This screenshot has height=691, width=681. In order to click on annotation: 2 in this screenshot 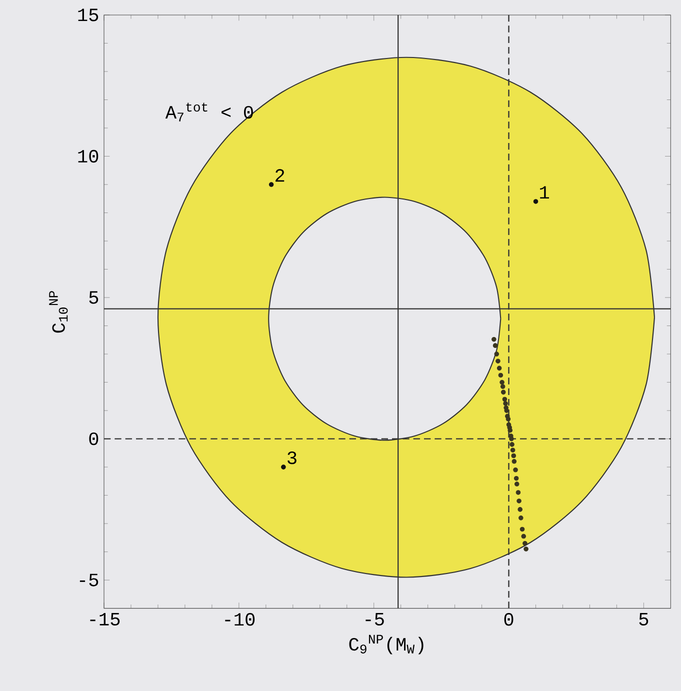, I will do `click(280, 175)`.